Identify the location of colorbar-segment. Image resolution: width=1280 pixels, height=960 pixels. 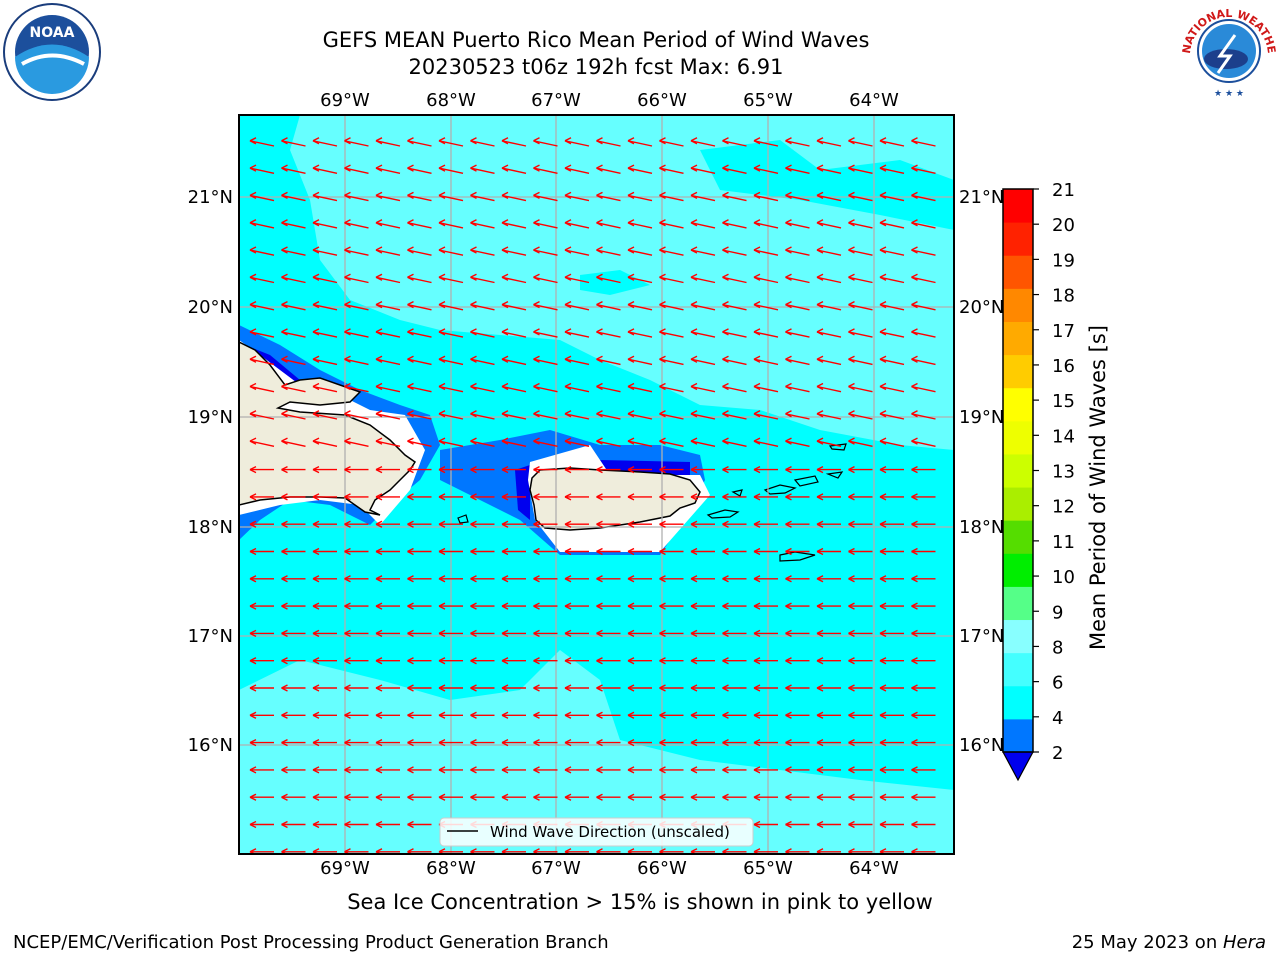
(1018, 404).